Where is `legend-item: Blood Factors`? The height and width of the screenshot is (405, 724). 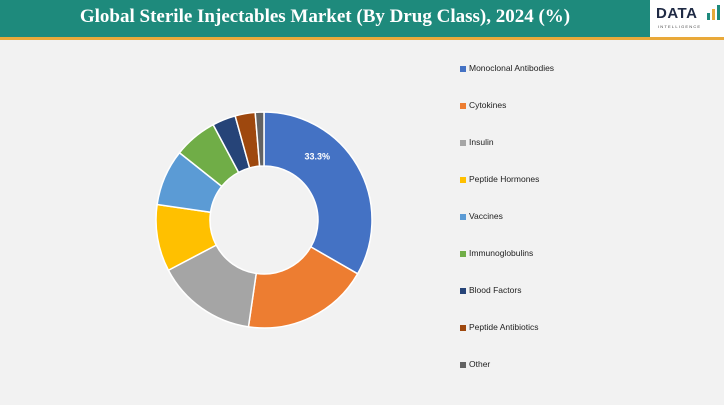
legend-item: Blood Factors is located at coordinates (585, 303).